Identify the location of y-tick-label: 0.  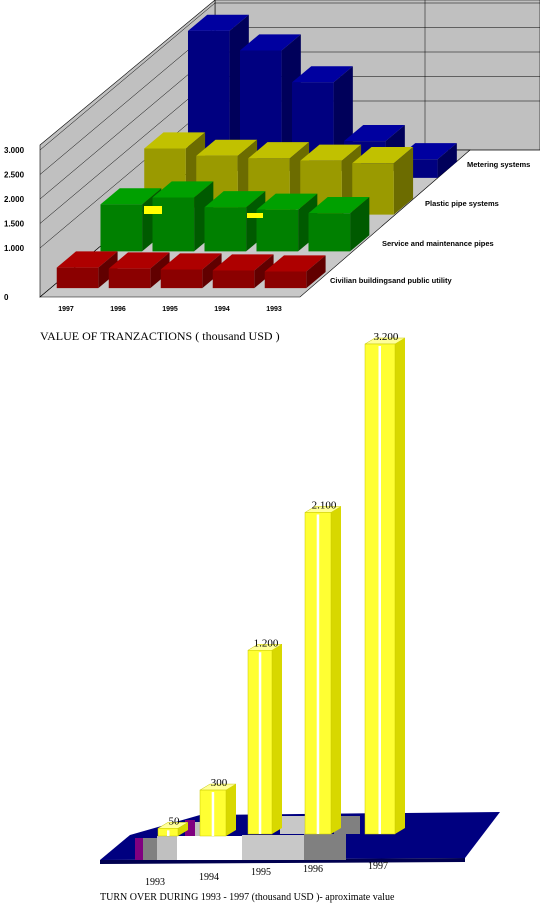
(6, 297).